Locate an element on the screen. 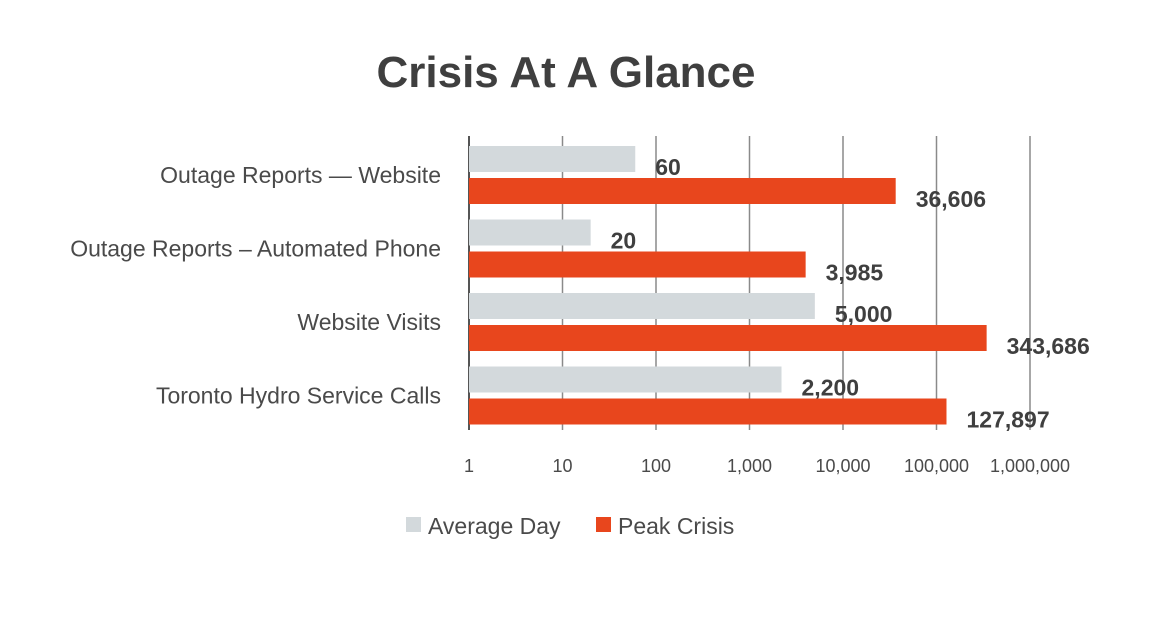 The width and height of the screenshot is (1155, 631). data-label: 127,897 is located at coordinates (1007, 420).